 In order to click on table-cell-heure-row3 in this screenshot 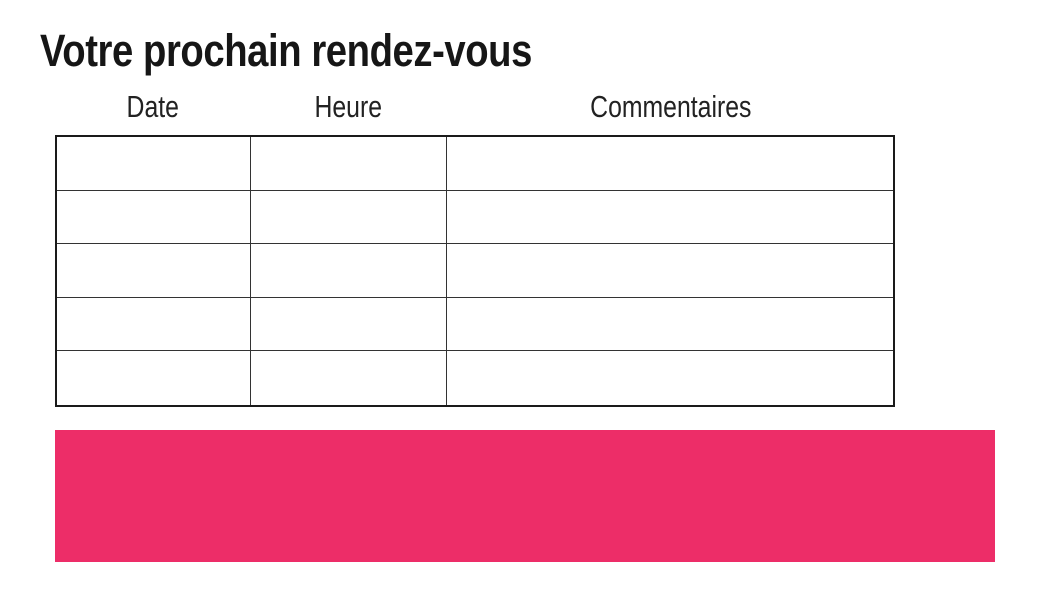, I will do `click(349, 271)`.